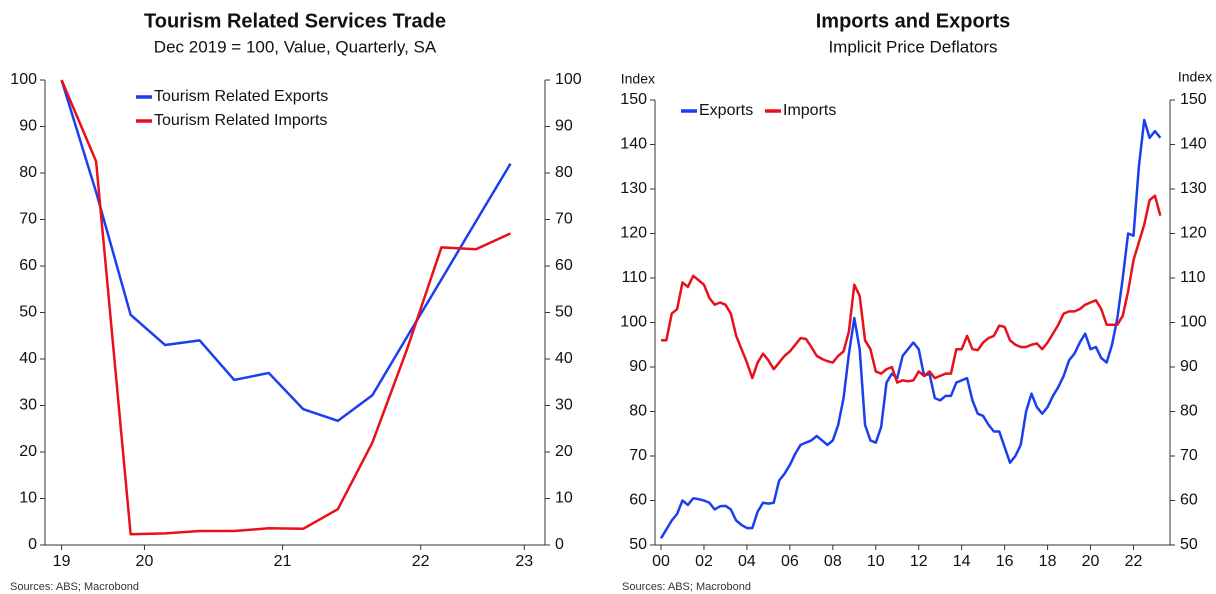 The width and height of the screenshot is (1216, 594). What do you see at coordinates (1193, 188) in the screenshot?
I see `y2-tick-label: 130` at bounding box center [1193, 188].